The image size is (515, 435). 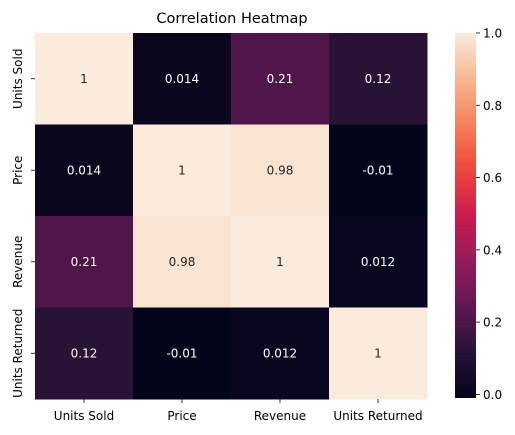 I want to click on colorbar-tick-label: 0.6, so click(x=492, y=178).